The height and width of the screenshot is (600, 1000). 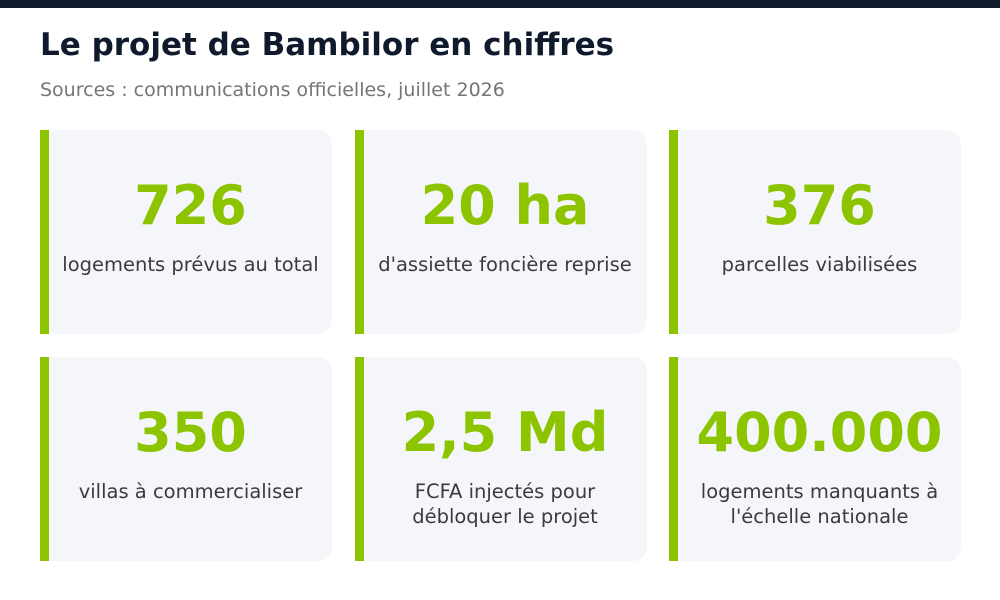 What do you see at coordinates (500, 4) in the screenshot?
I see `top-accent-bar` at bounding box center [500, 4].